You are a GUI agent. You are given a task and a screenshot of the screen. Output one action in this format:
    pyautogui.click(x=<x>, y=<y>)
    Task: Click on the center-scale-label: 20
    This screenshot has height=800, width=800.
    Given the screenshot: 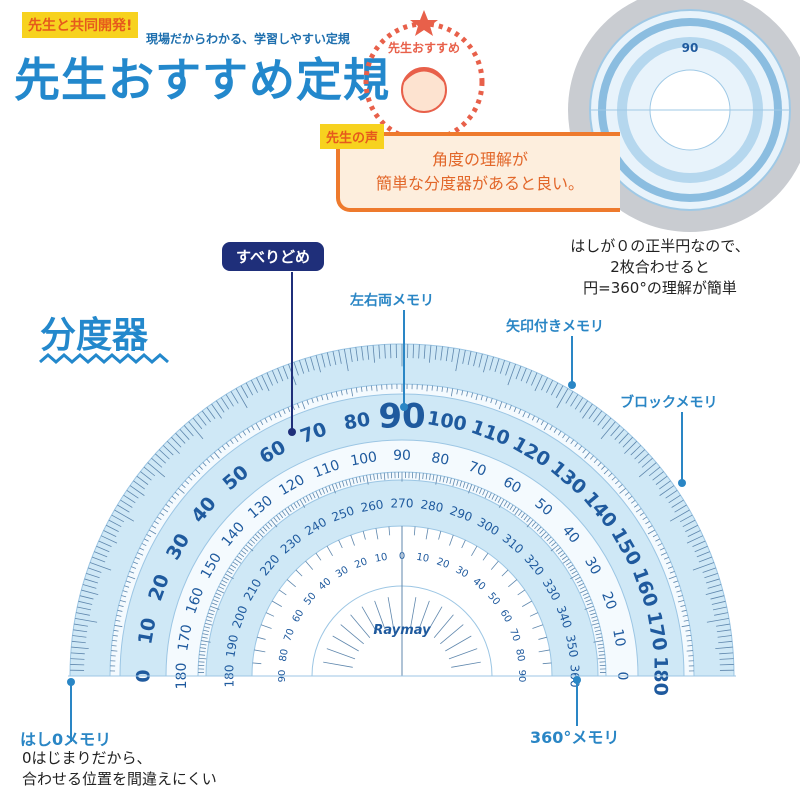 What is the action you would take?
    pyautogui.click(x=361, y=563)
    